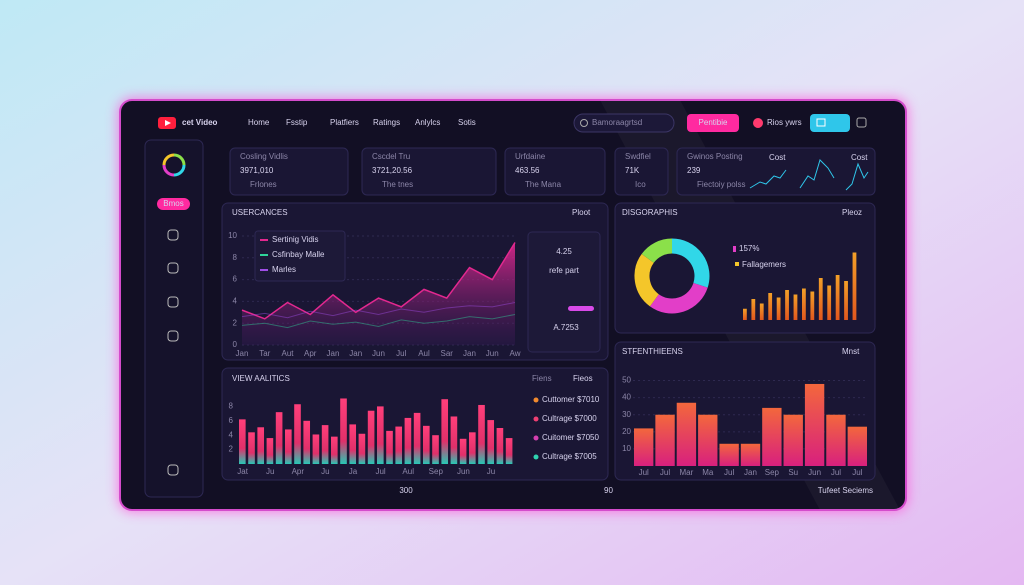  What do you see at coordinates (542, 378) in the screenshot?
I see `panel-menu: Fiens` at bounding box center [542, 378].